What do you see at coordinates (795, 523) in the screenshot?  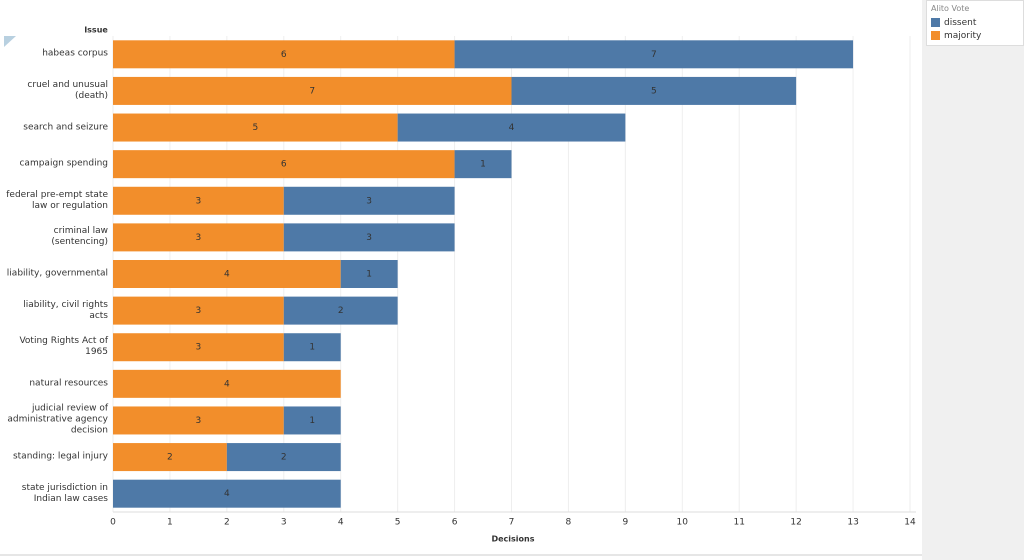 I see `x-tick-label: 12` at bounding box center [795, 523].